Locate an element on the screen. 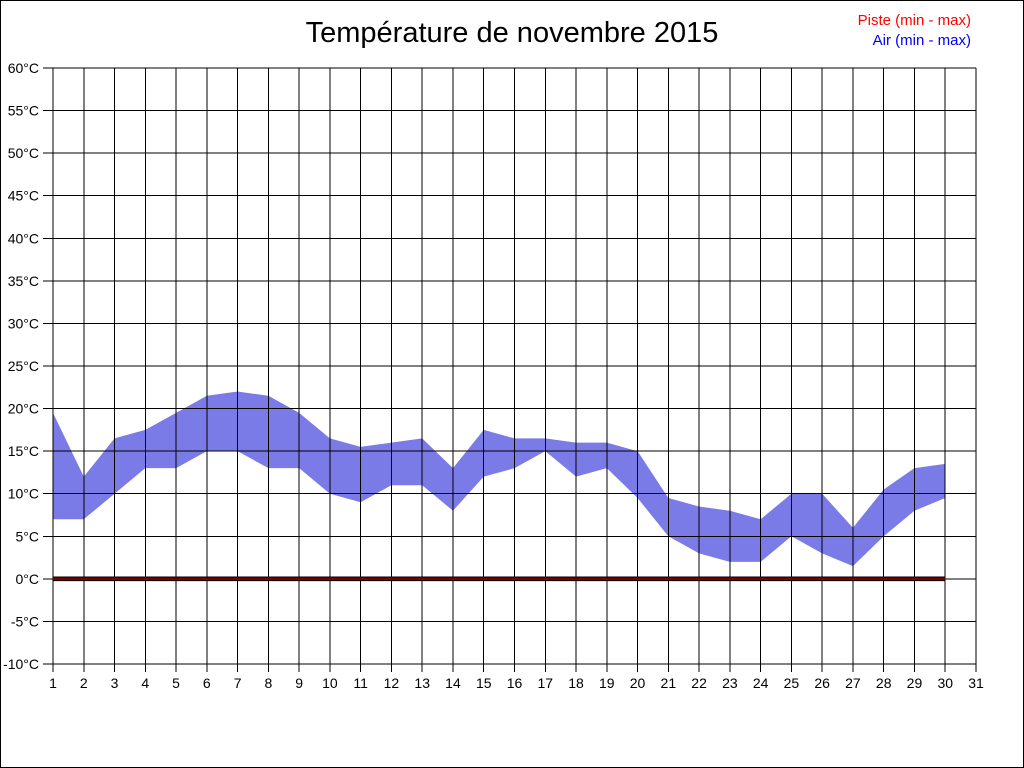  svg-text: 45°C is located at coordinates (23, 196).